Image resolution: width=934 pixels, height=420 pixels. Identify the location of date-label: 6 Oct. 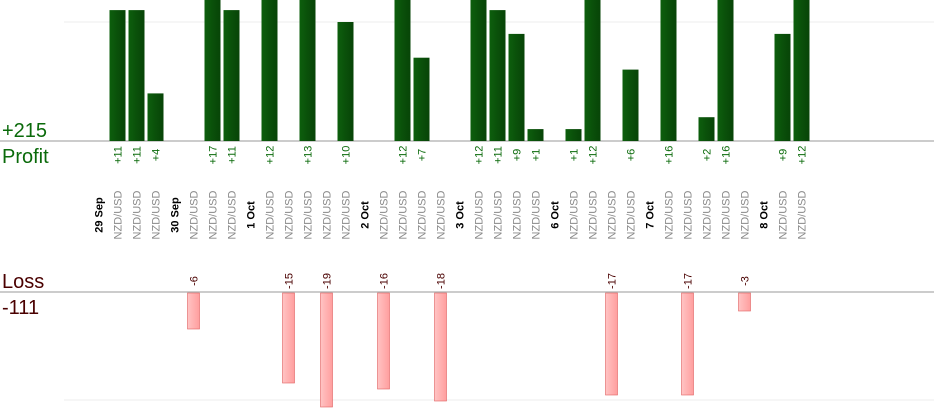
(556, 215).